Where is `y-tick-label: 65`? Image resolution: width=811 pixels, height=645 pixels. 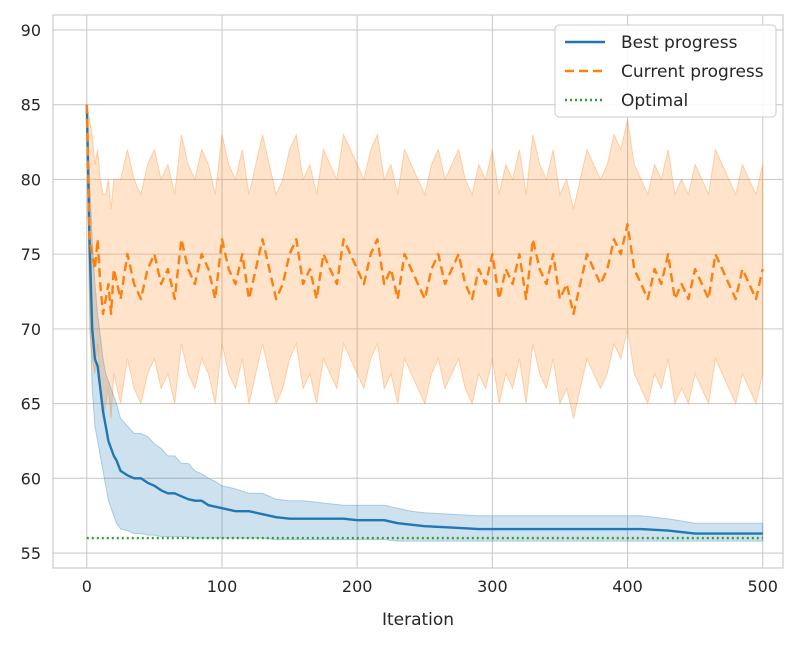 y-tick-label: 65 is located at coordinates (31, 404).